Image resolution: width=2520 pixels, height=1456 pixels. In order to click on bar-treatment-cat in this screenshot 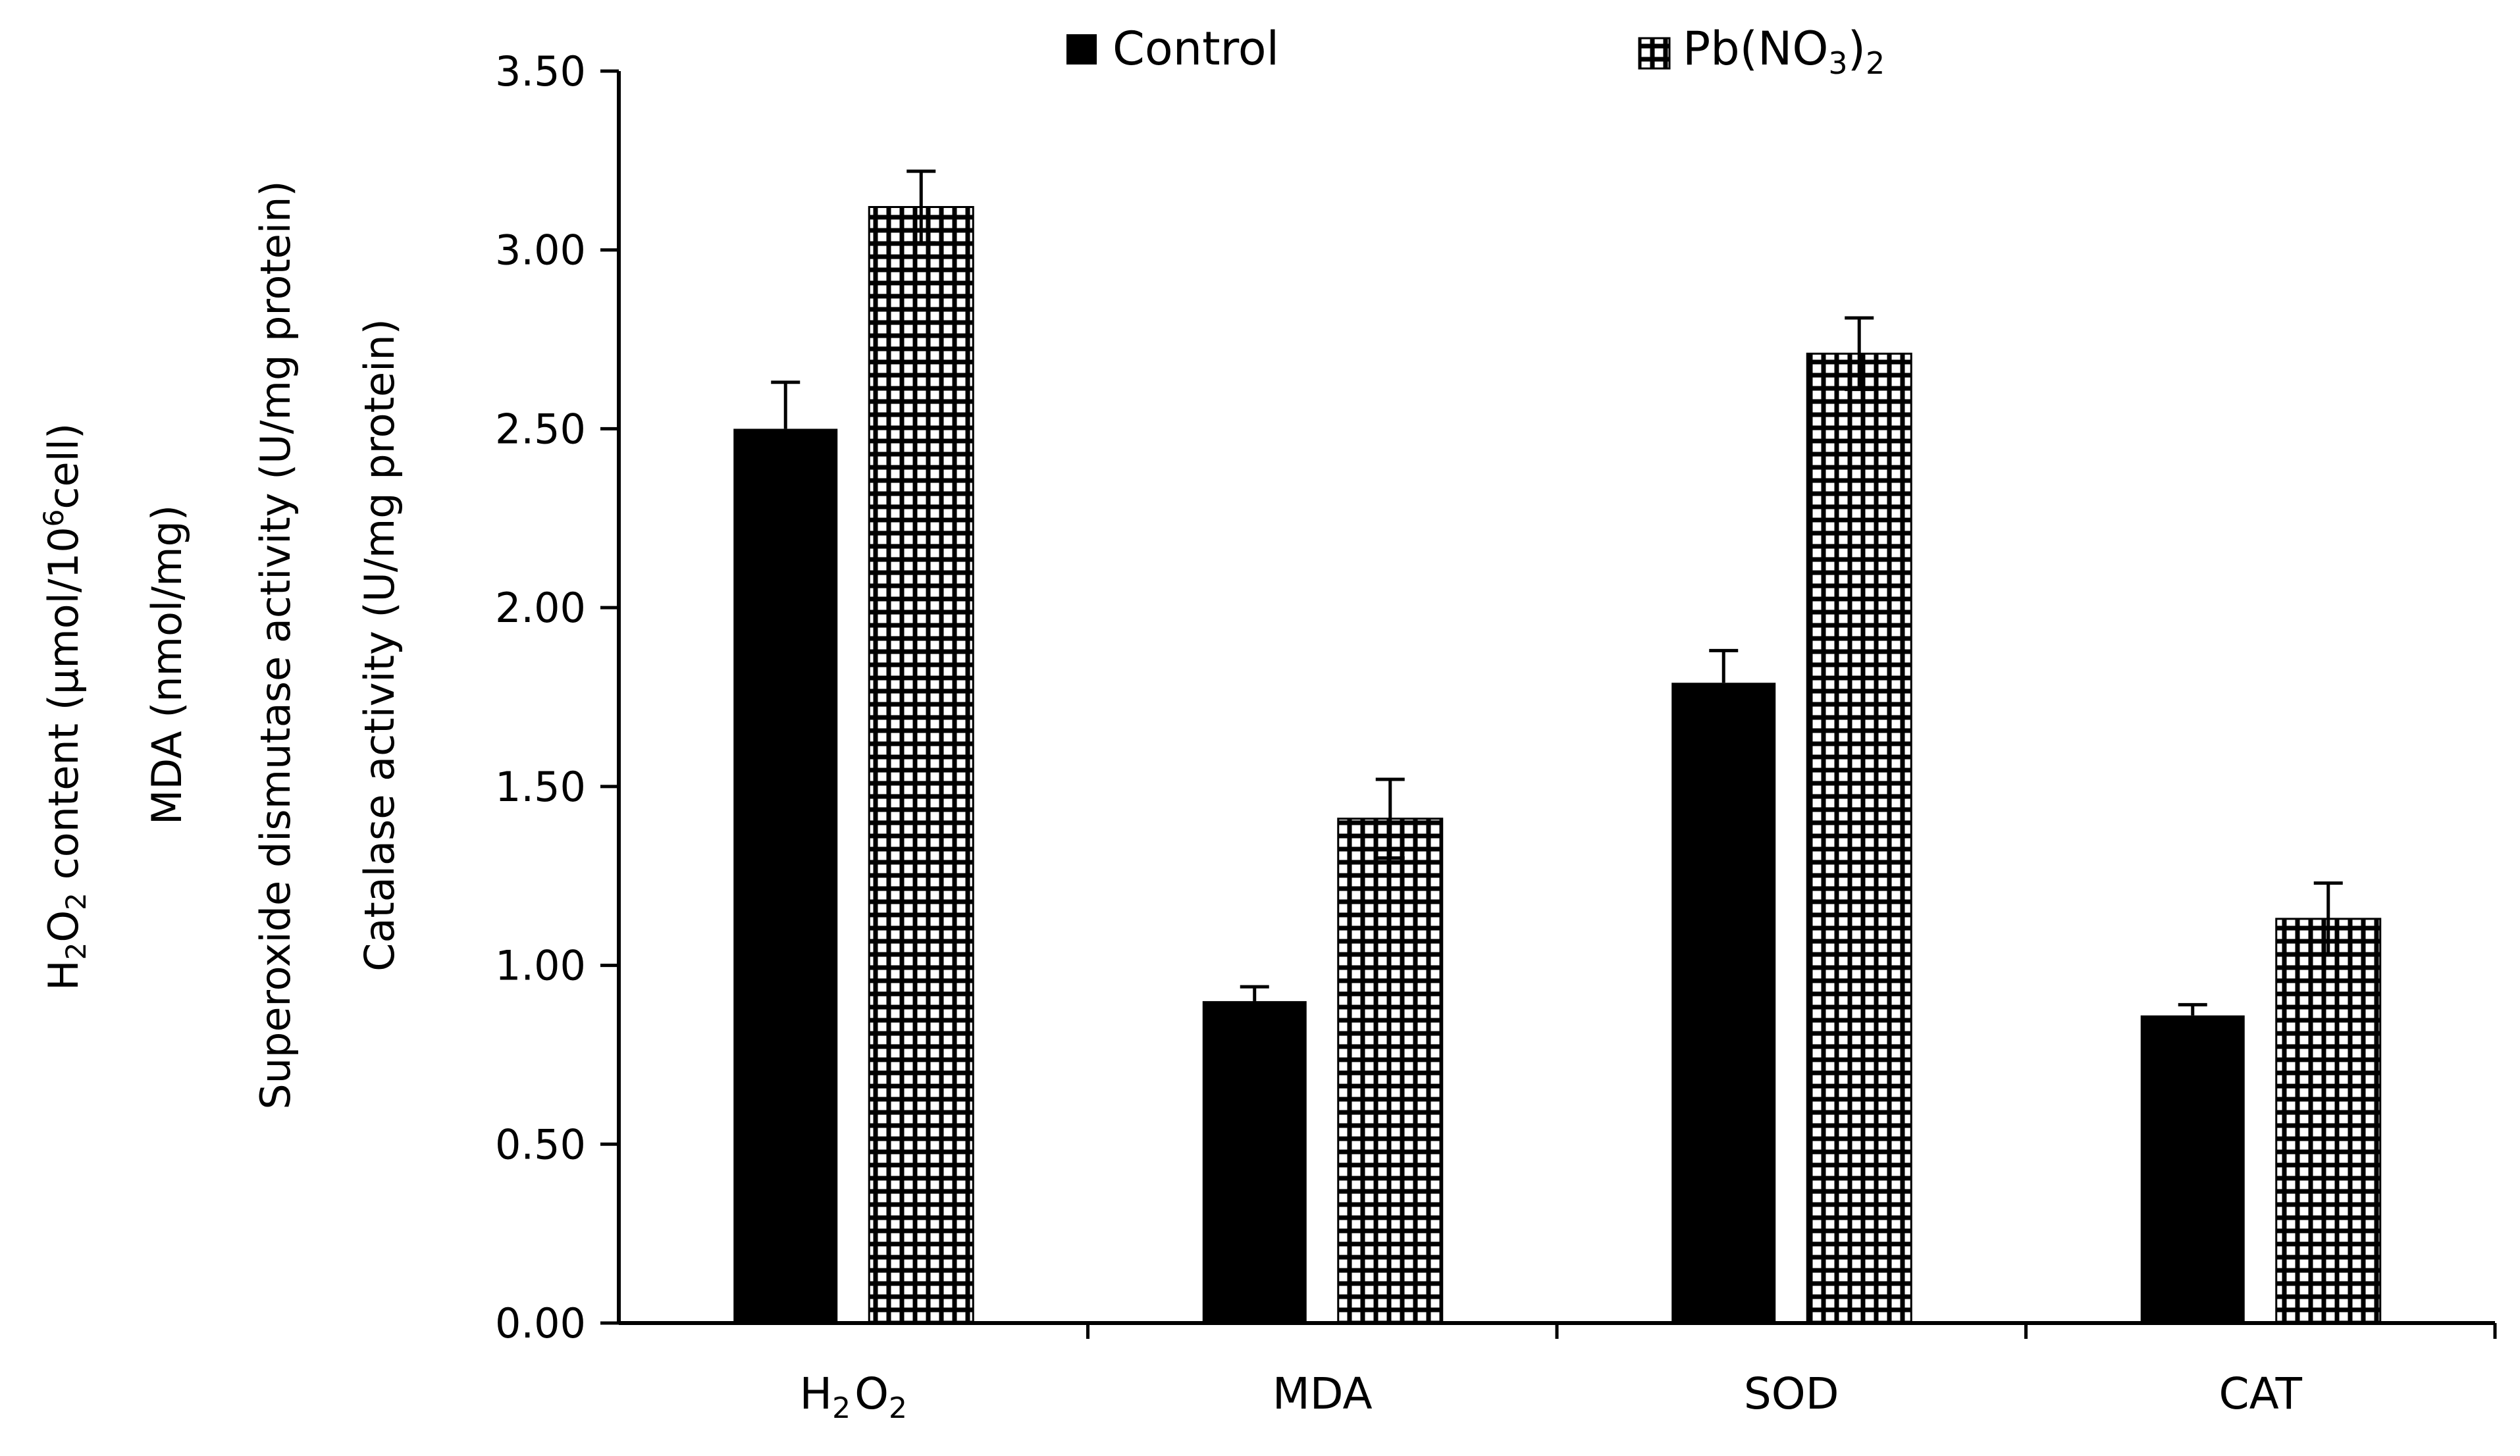, I will do `click(2328, 1121)`.